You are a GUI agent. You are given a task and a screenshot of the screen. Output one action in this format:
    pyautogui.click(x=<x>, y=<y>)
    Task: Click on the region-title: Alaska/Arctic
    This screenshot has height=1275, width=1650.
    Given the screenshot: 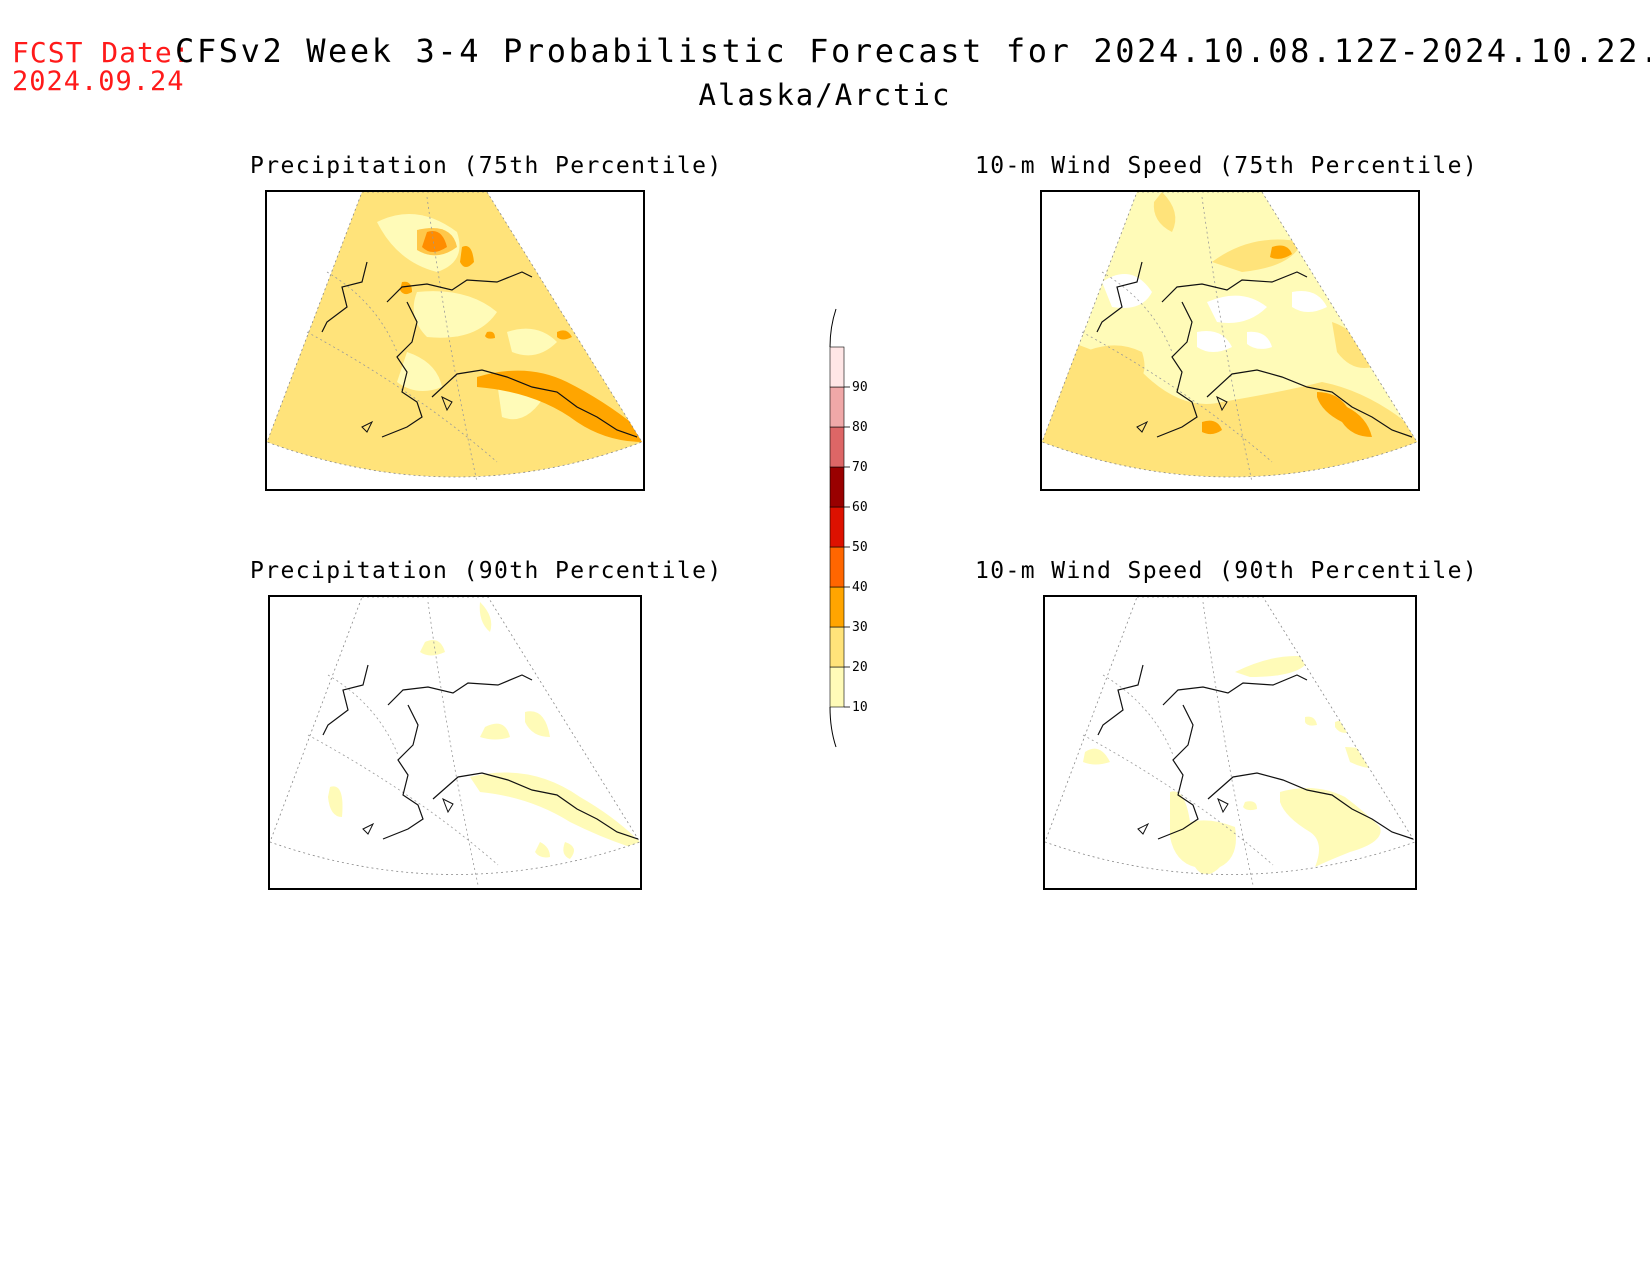 What is the action you would take?
    pyautogui.click(x=825, y=95)
    